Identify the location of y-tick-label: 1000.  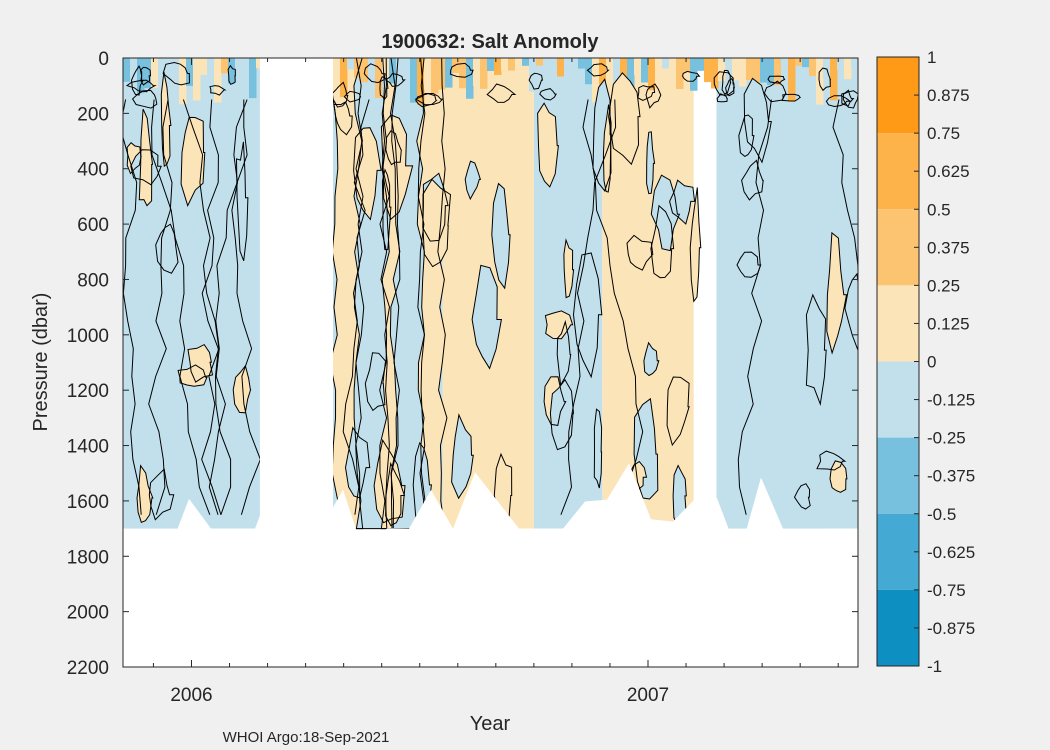
(88, 336).